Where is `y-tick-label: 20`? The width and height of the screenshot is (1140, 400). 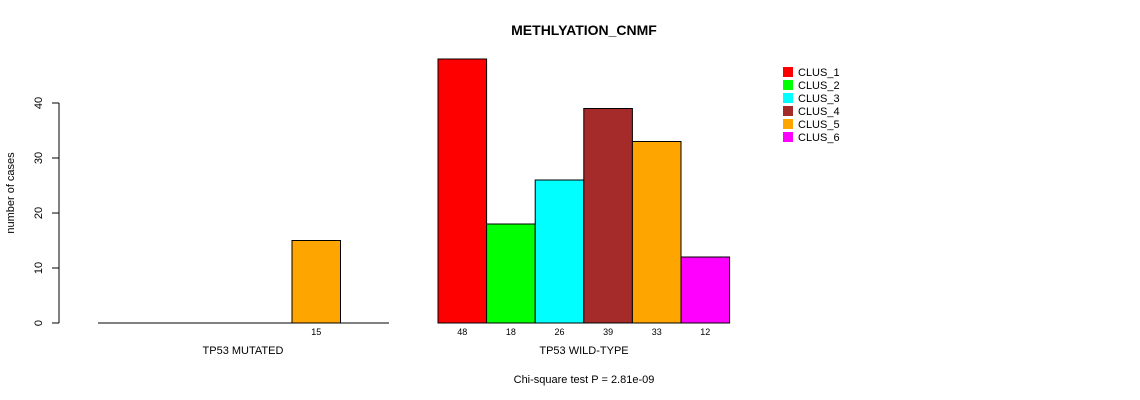 y-tick-label: 20 is located at coordinates (39, 213).